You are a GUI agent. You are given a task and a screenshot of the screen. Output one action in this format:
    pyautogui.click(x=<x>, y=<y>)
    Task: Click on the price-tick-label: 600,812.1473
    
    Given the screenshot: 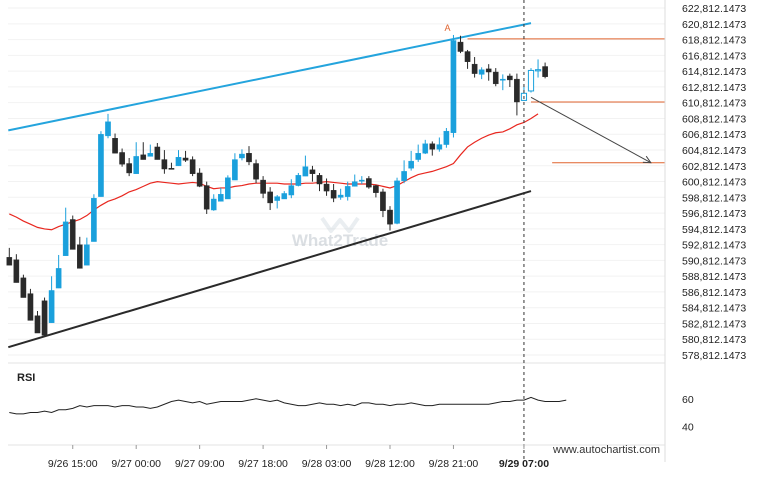 What is the action you would take?
    pyautogui.click(x=714, y=183)
    